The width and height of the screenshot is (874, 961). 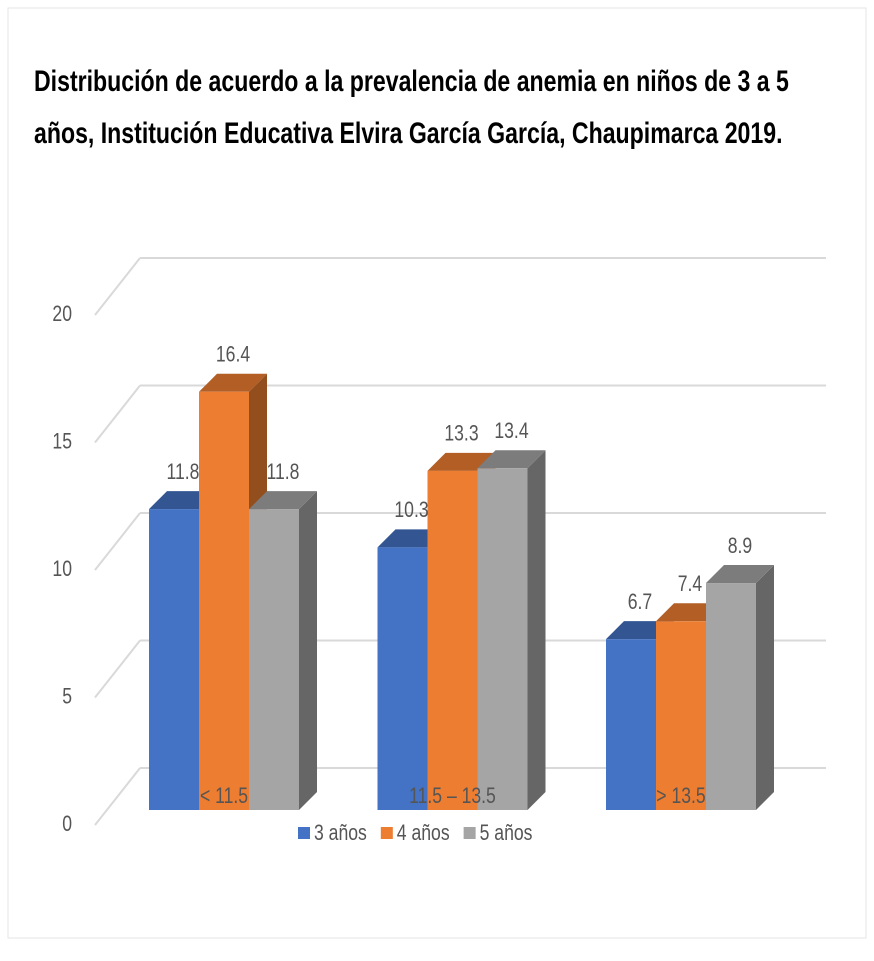 What do you see at coordinates (233, 355) in the screenshot?
I see `data-label: 16.4` at bounding box center [233, 355].